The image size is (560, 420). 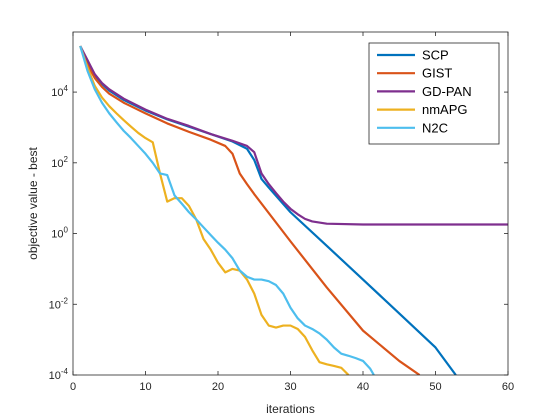 I want to click on x-tick-label: 60, so click(x=508, y=387).